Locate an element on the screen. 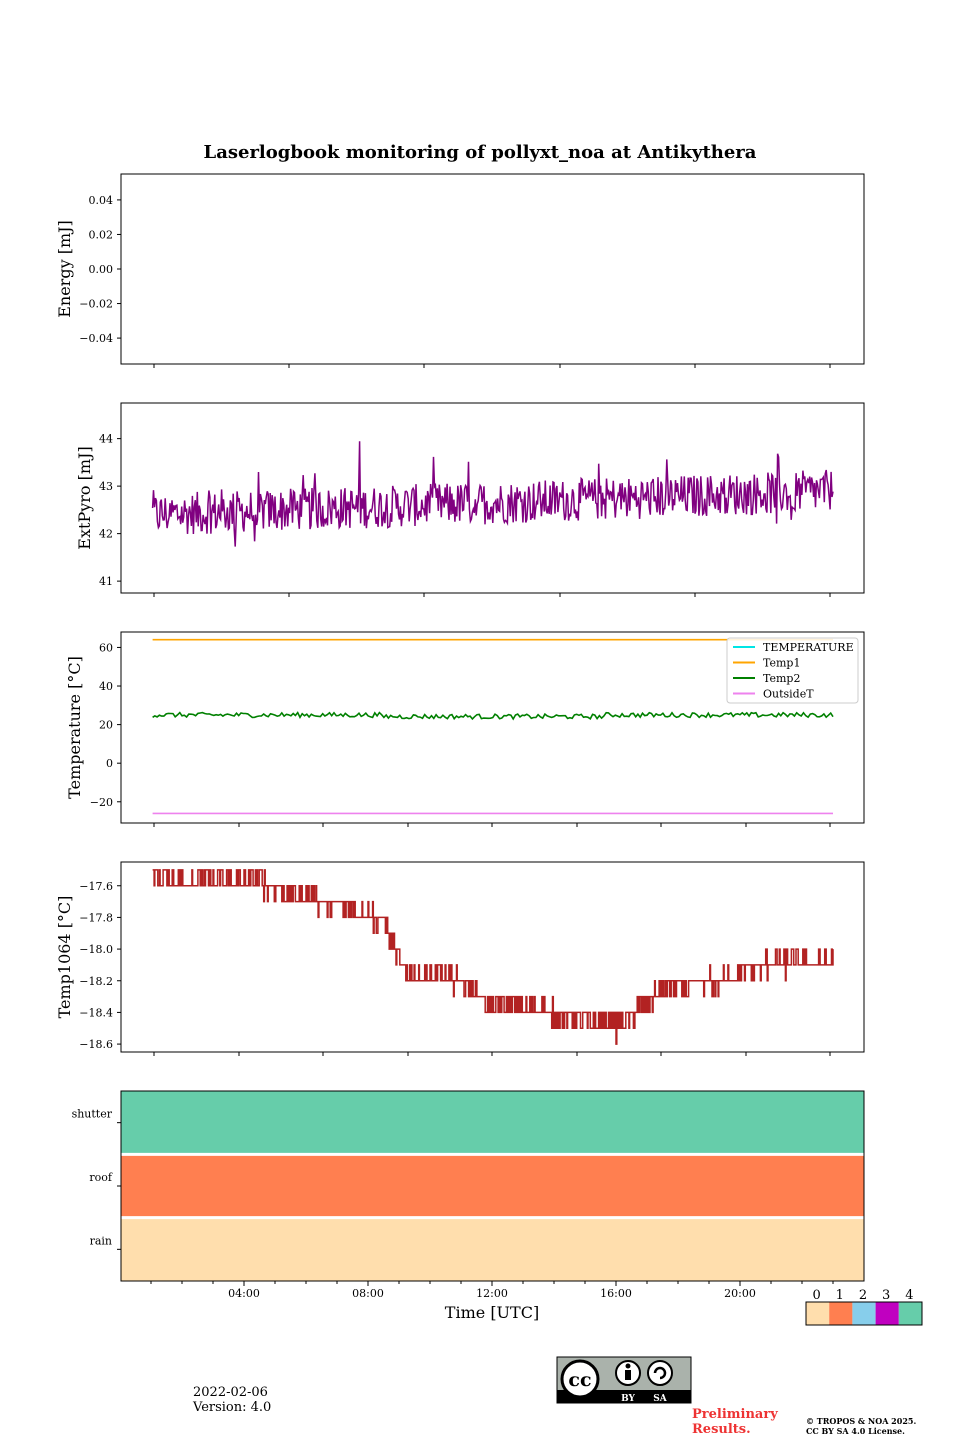 This screenshot has width=960, height=1440. temp1064-ytick-label: −17.6 is located at coordinates (96, 886).